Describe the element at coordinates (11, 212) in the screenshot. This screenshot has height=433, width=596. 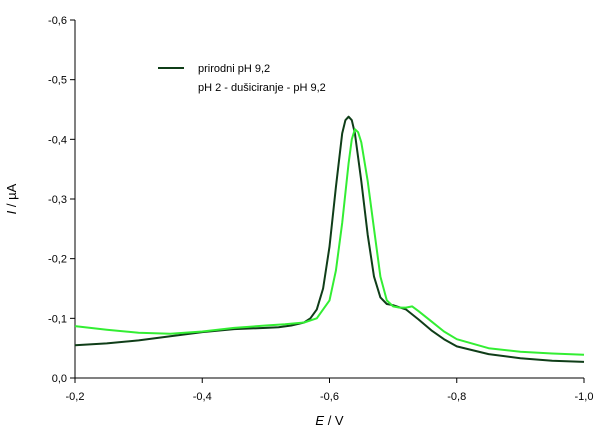
I see `y-axis-label-symbol: I` at that location.